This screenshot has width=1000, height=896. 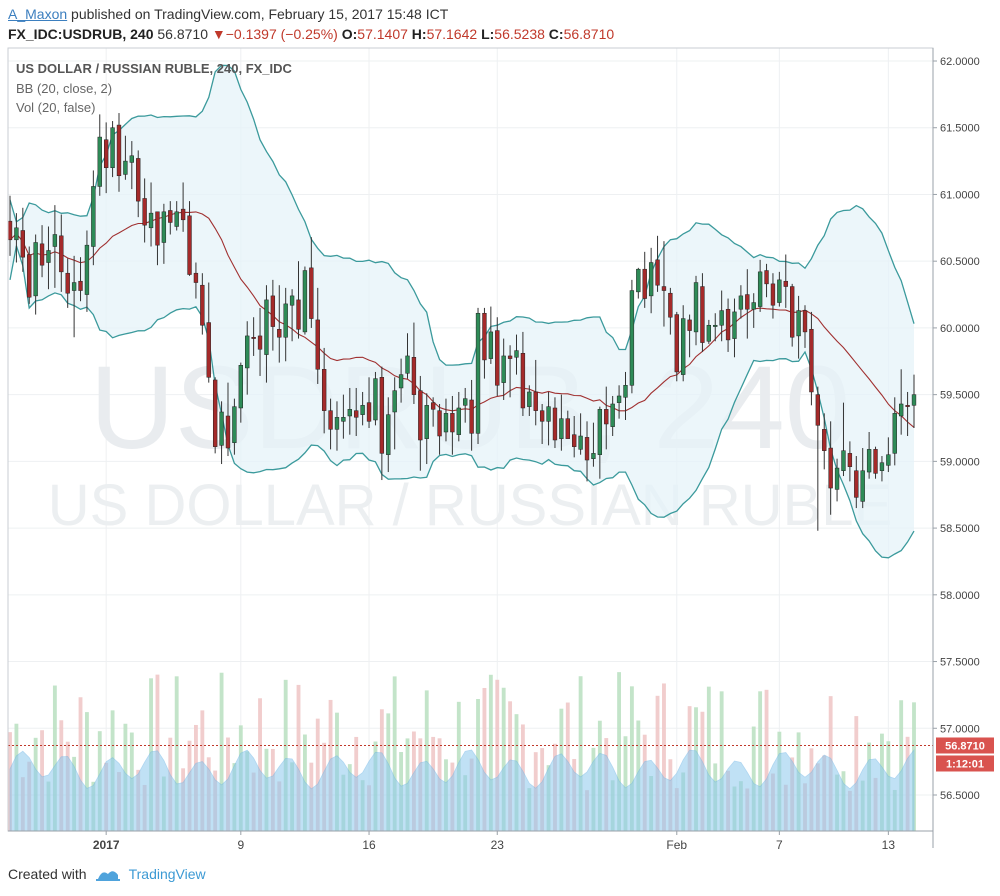 I want to click on y-tick-label: 62.0000, so click(x=960, y=62).